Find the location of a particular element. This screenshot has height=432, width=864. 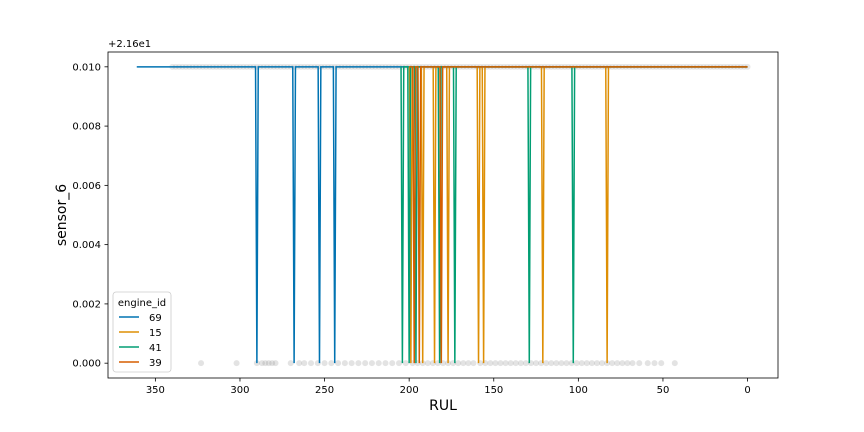

y-axis: 0.000 0.002 0.004 0.006 0.008 0.010 is located at coordinates (90, 216).